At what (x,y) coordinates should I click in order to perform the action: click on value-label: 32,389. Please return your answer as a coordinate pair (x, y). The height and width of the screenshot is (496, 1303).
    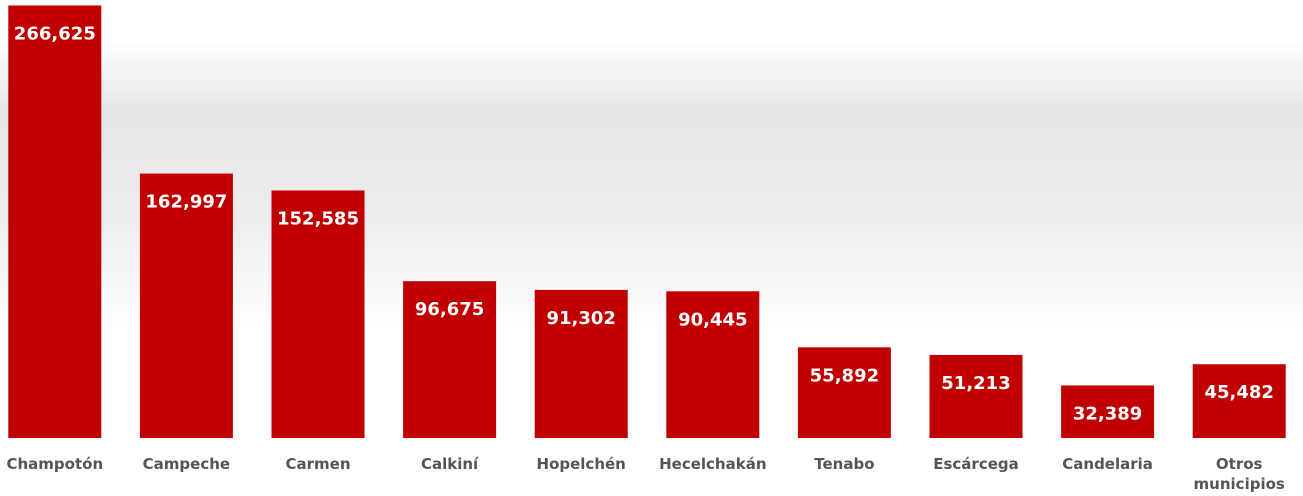
    Looking at the image, I should click on (1107, 413).